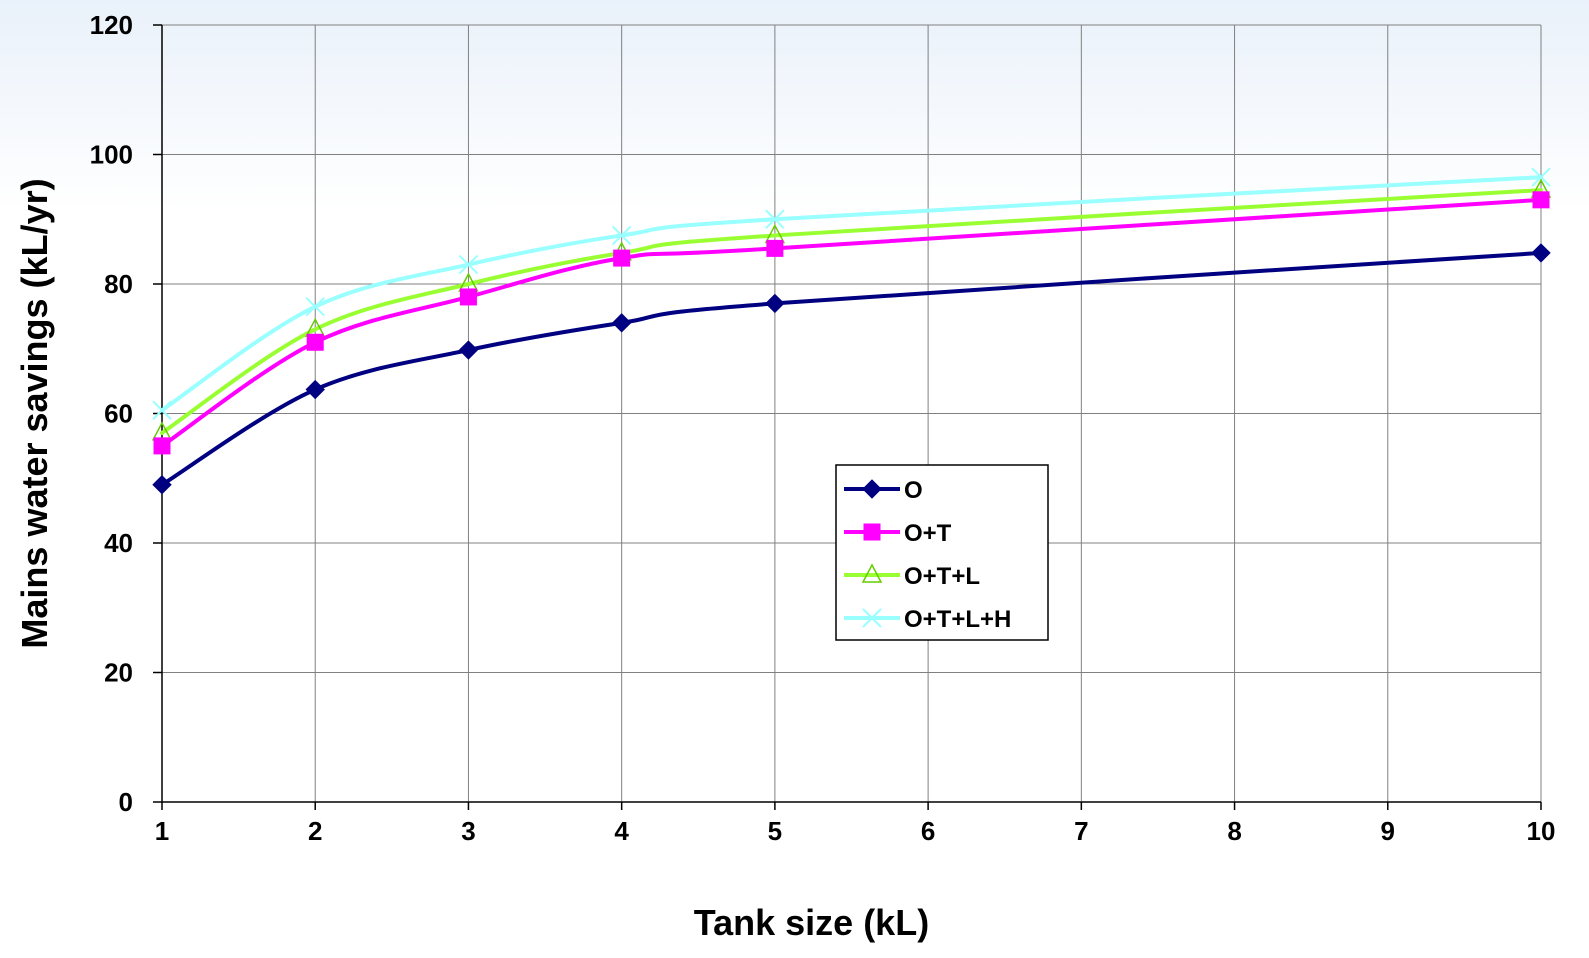  What do you see at coordinates (898, 533) in the screenshot?
I see `legend-entry-o-plus-t: O+T` at bounding box center [898, 533].